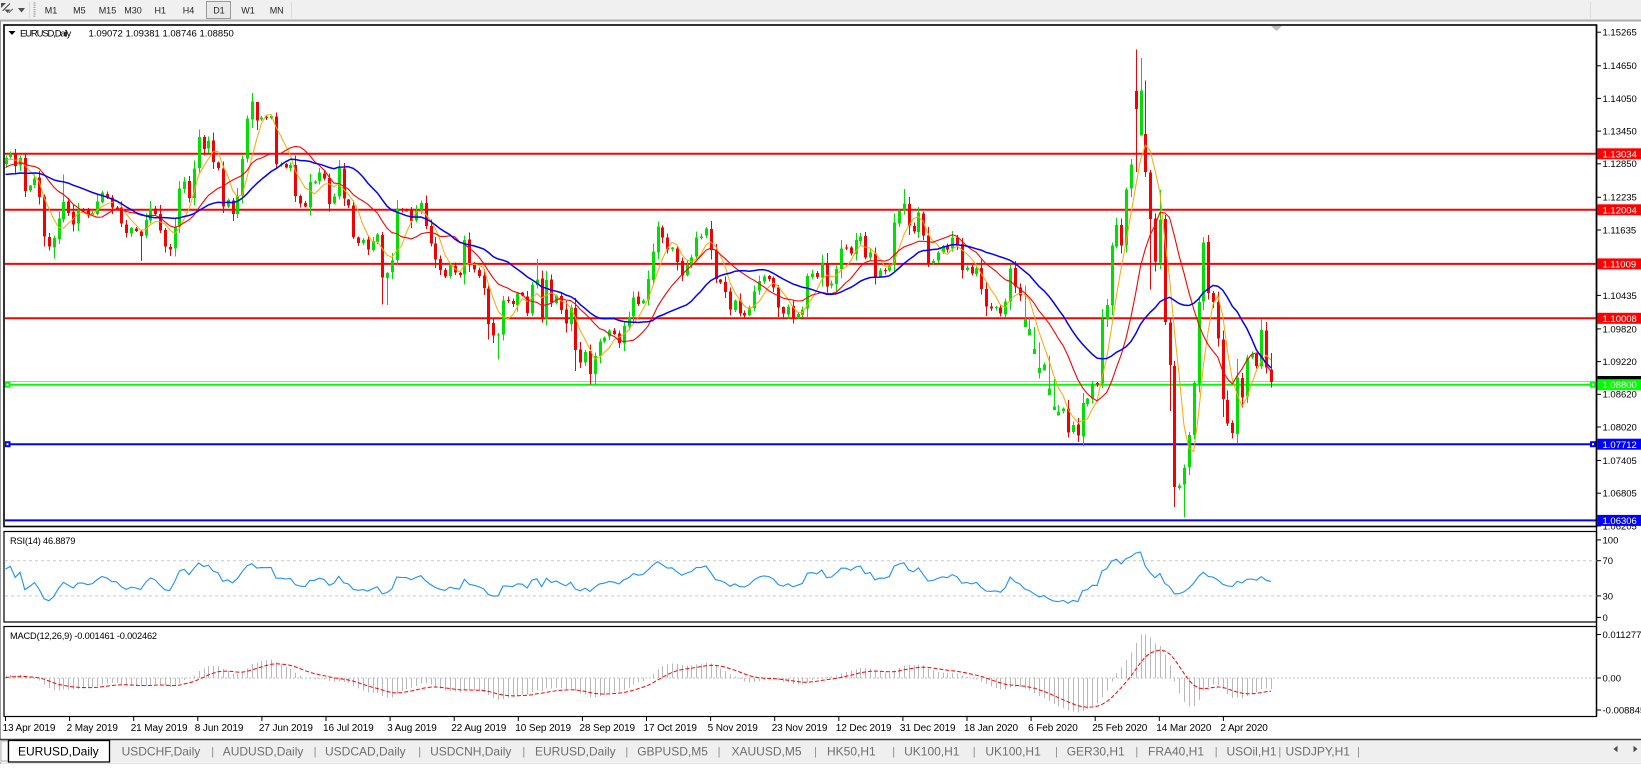 The height and width of the screenshot is (769, 1641). I want to click on svg-text: 1.13450, so click(1620, 132).